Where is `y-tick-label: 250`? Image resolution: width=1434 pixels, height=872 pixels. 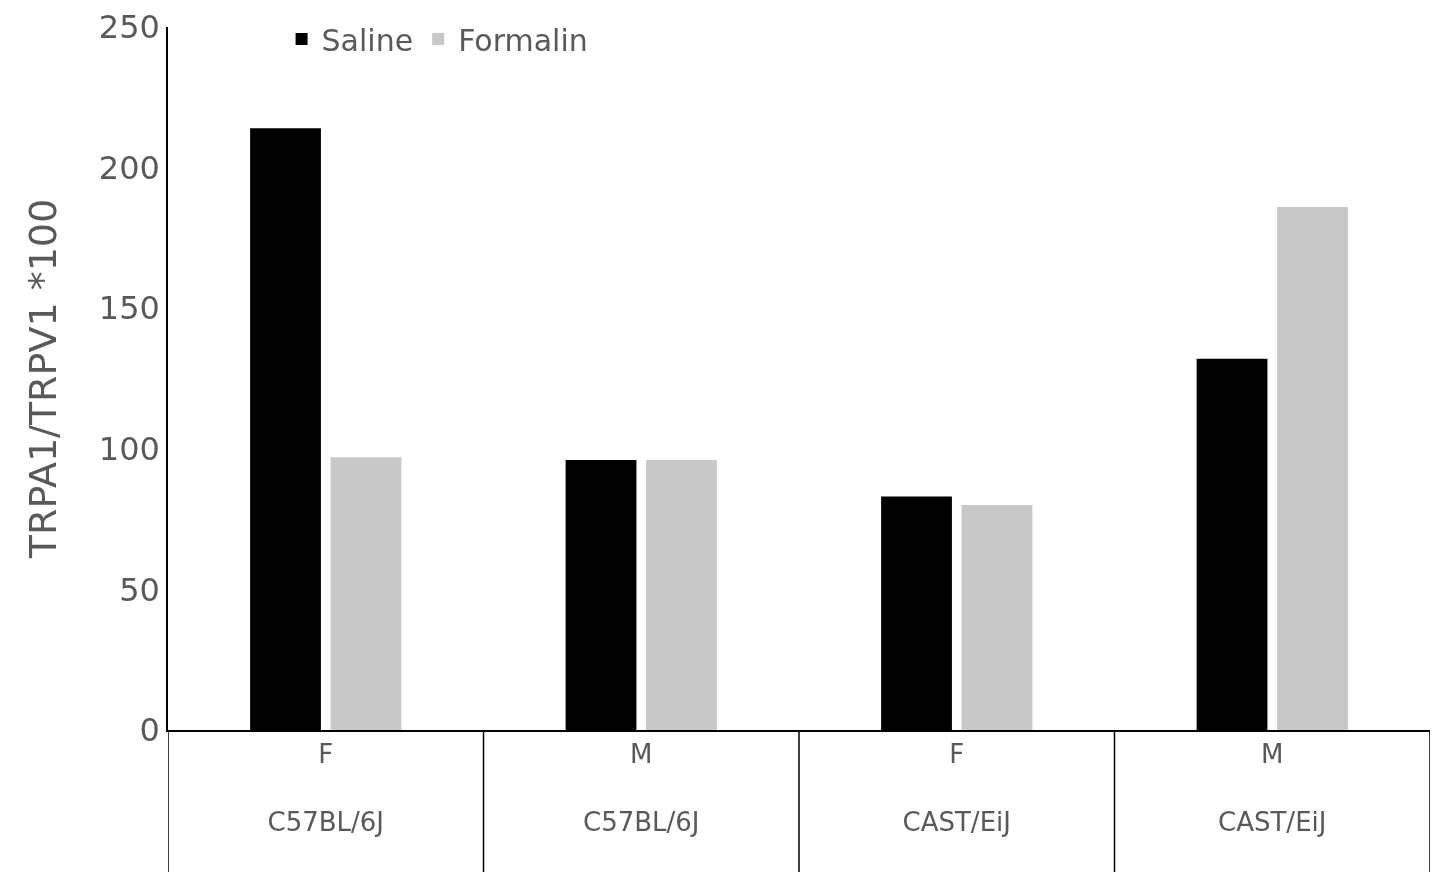
y-tick-label: 250 is located at coordinates (129, 27).